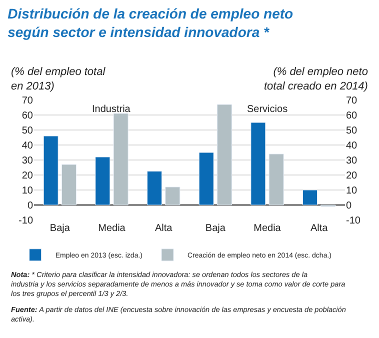 Image resolution: width=379 pixels, height=338 pixels. I want to click on y-tick-label: 70, so click(28, 101).